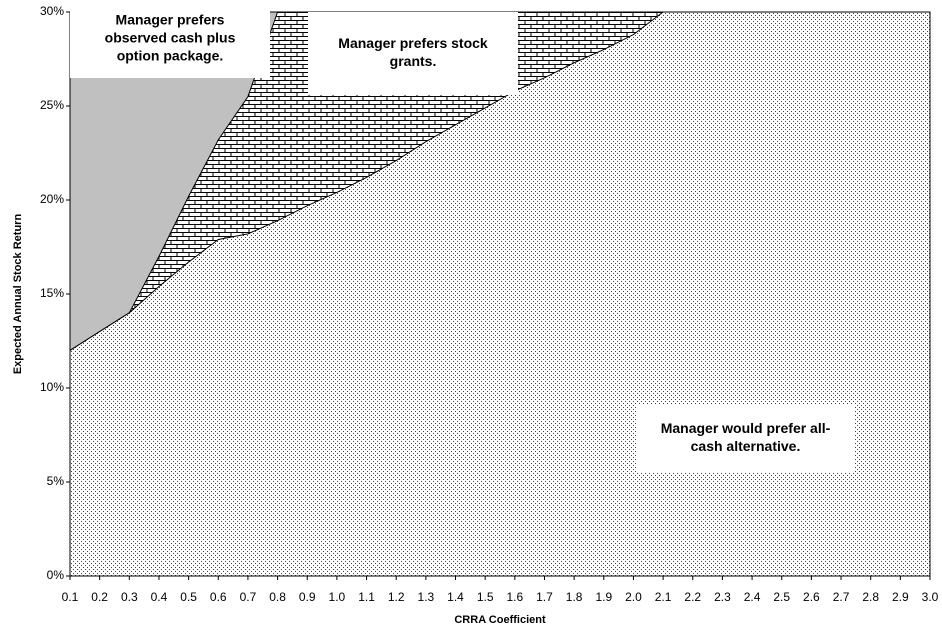 This screenshot has width=942, height=630. I want to click on x-tick-label: 2.6, so click(811, 597).